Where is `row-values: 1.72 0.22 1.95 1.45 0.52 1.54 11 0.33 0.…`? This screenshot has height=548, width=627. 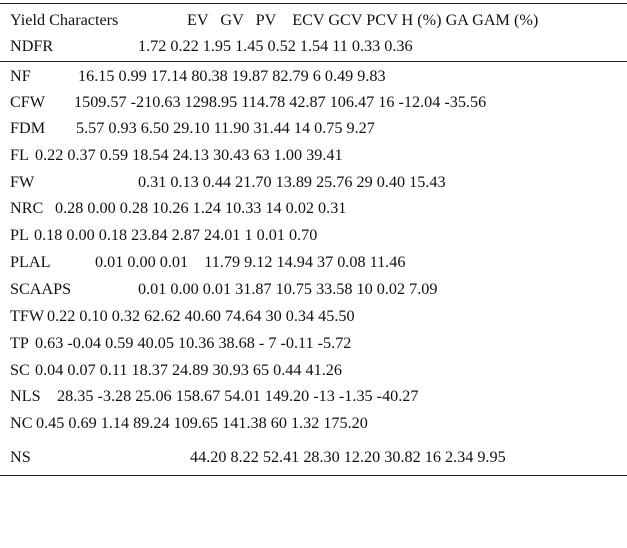 row-values: 1.72 0.22 1.95 1.45 0.52 1.54 11 0.33 0.… is located at coordinates (275, 46).